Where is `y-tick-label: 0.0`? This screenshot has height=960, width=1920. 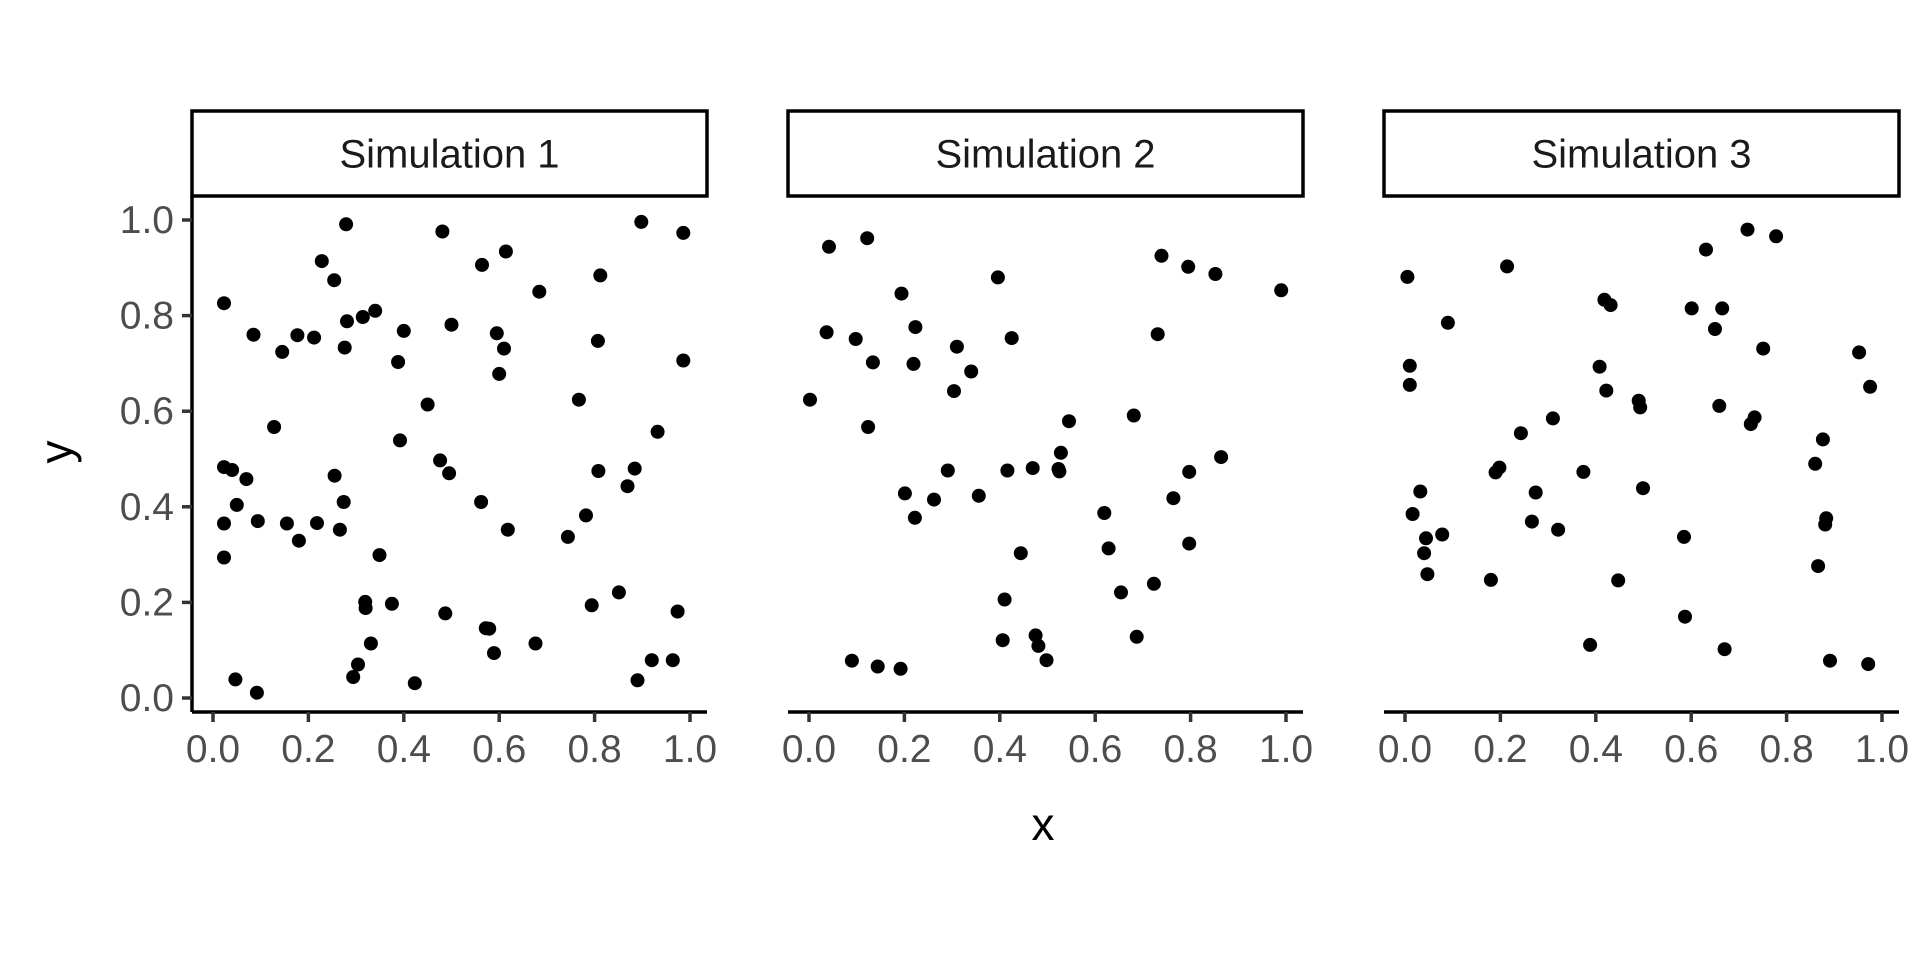 y-tick-label: 0.0 is located at coordinates (147, 698).